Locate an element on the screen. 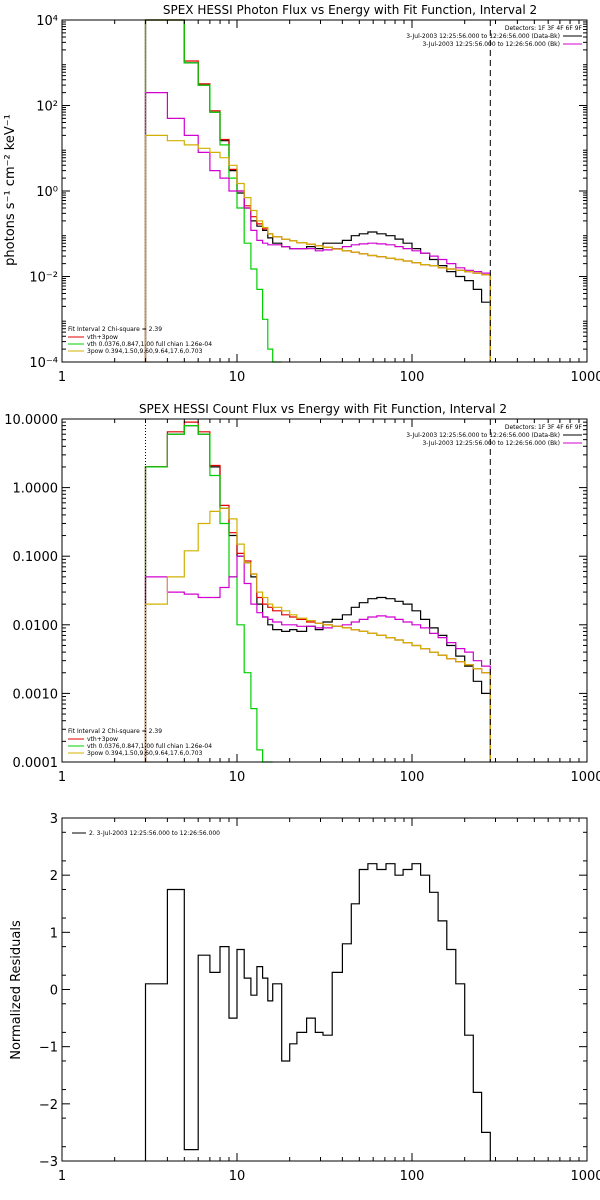 The height and width of the screenshot is (1200, 600). y-tick-label: −2 is located at coordinates (48, 1105).